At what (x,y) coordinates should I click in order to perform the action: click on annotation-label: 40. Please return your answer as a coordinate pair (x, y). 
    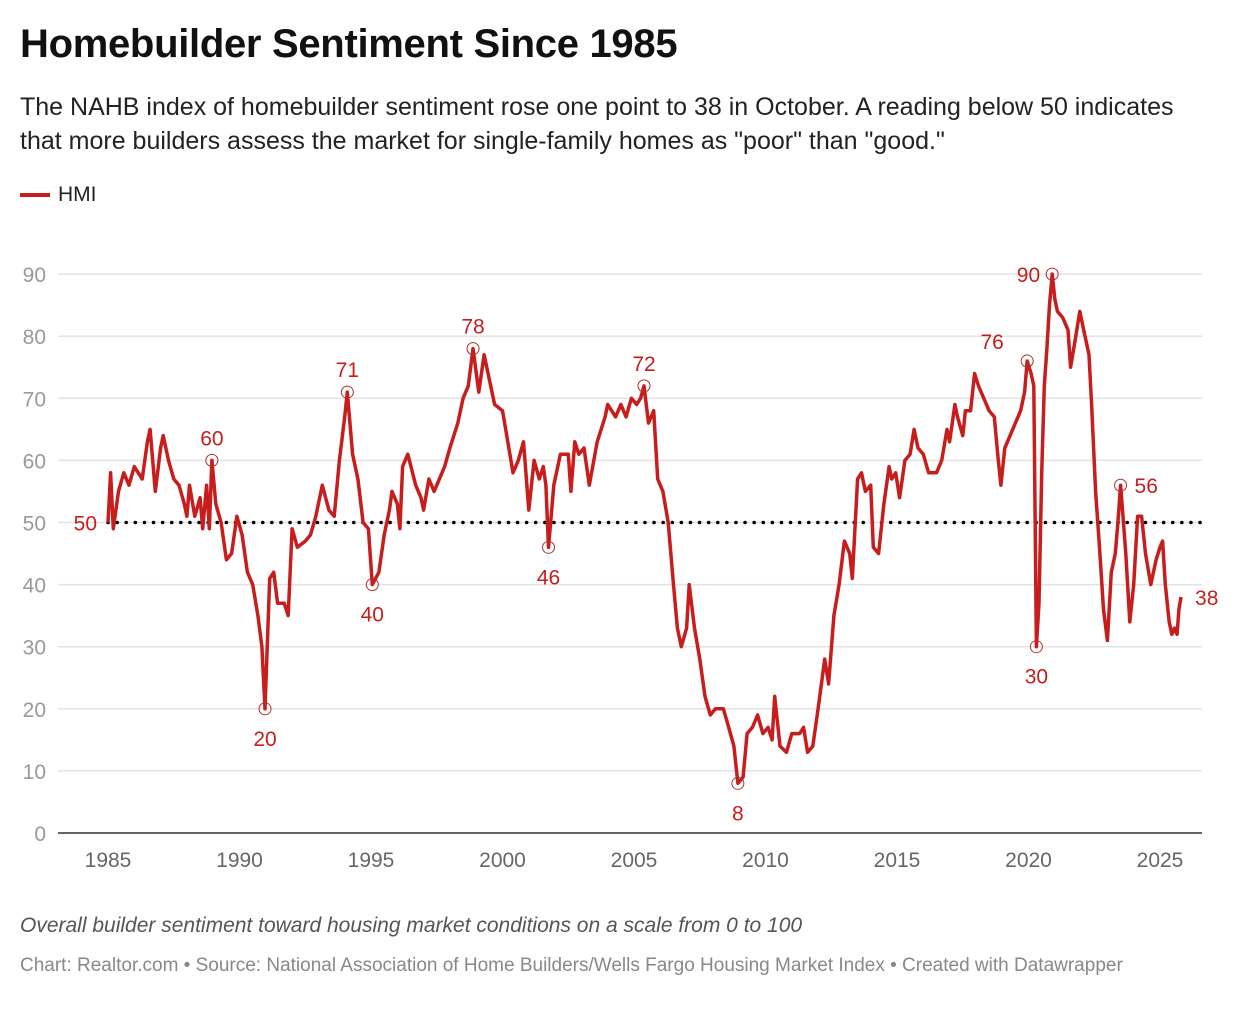
    Looking at the image, I should click on (372, 615).